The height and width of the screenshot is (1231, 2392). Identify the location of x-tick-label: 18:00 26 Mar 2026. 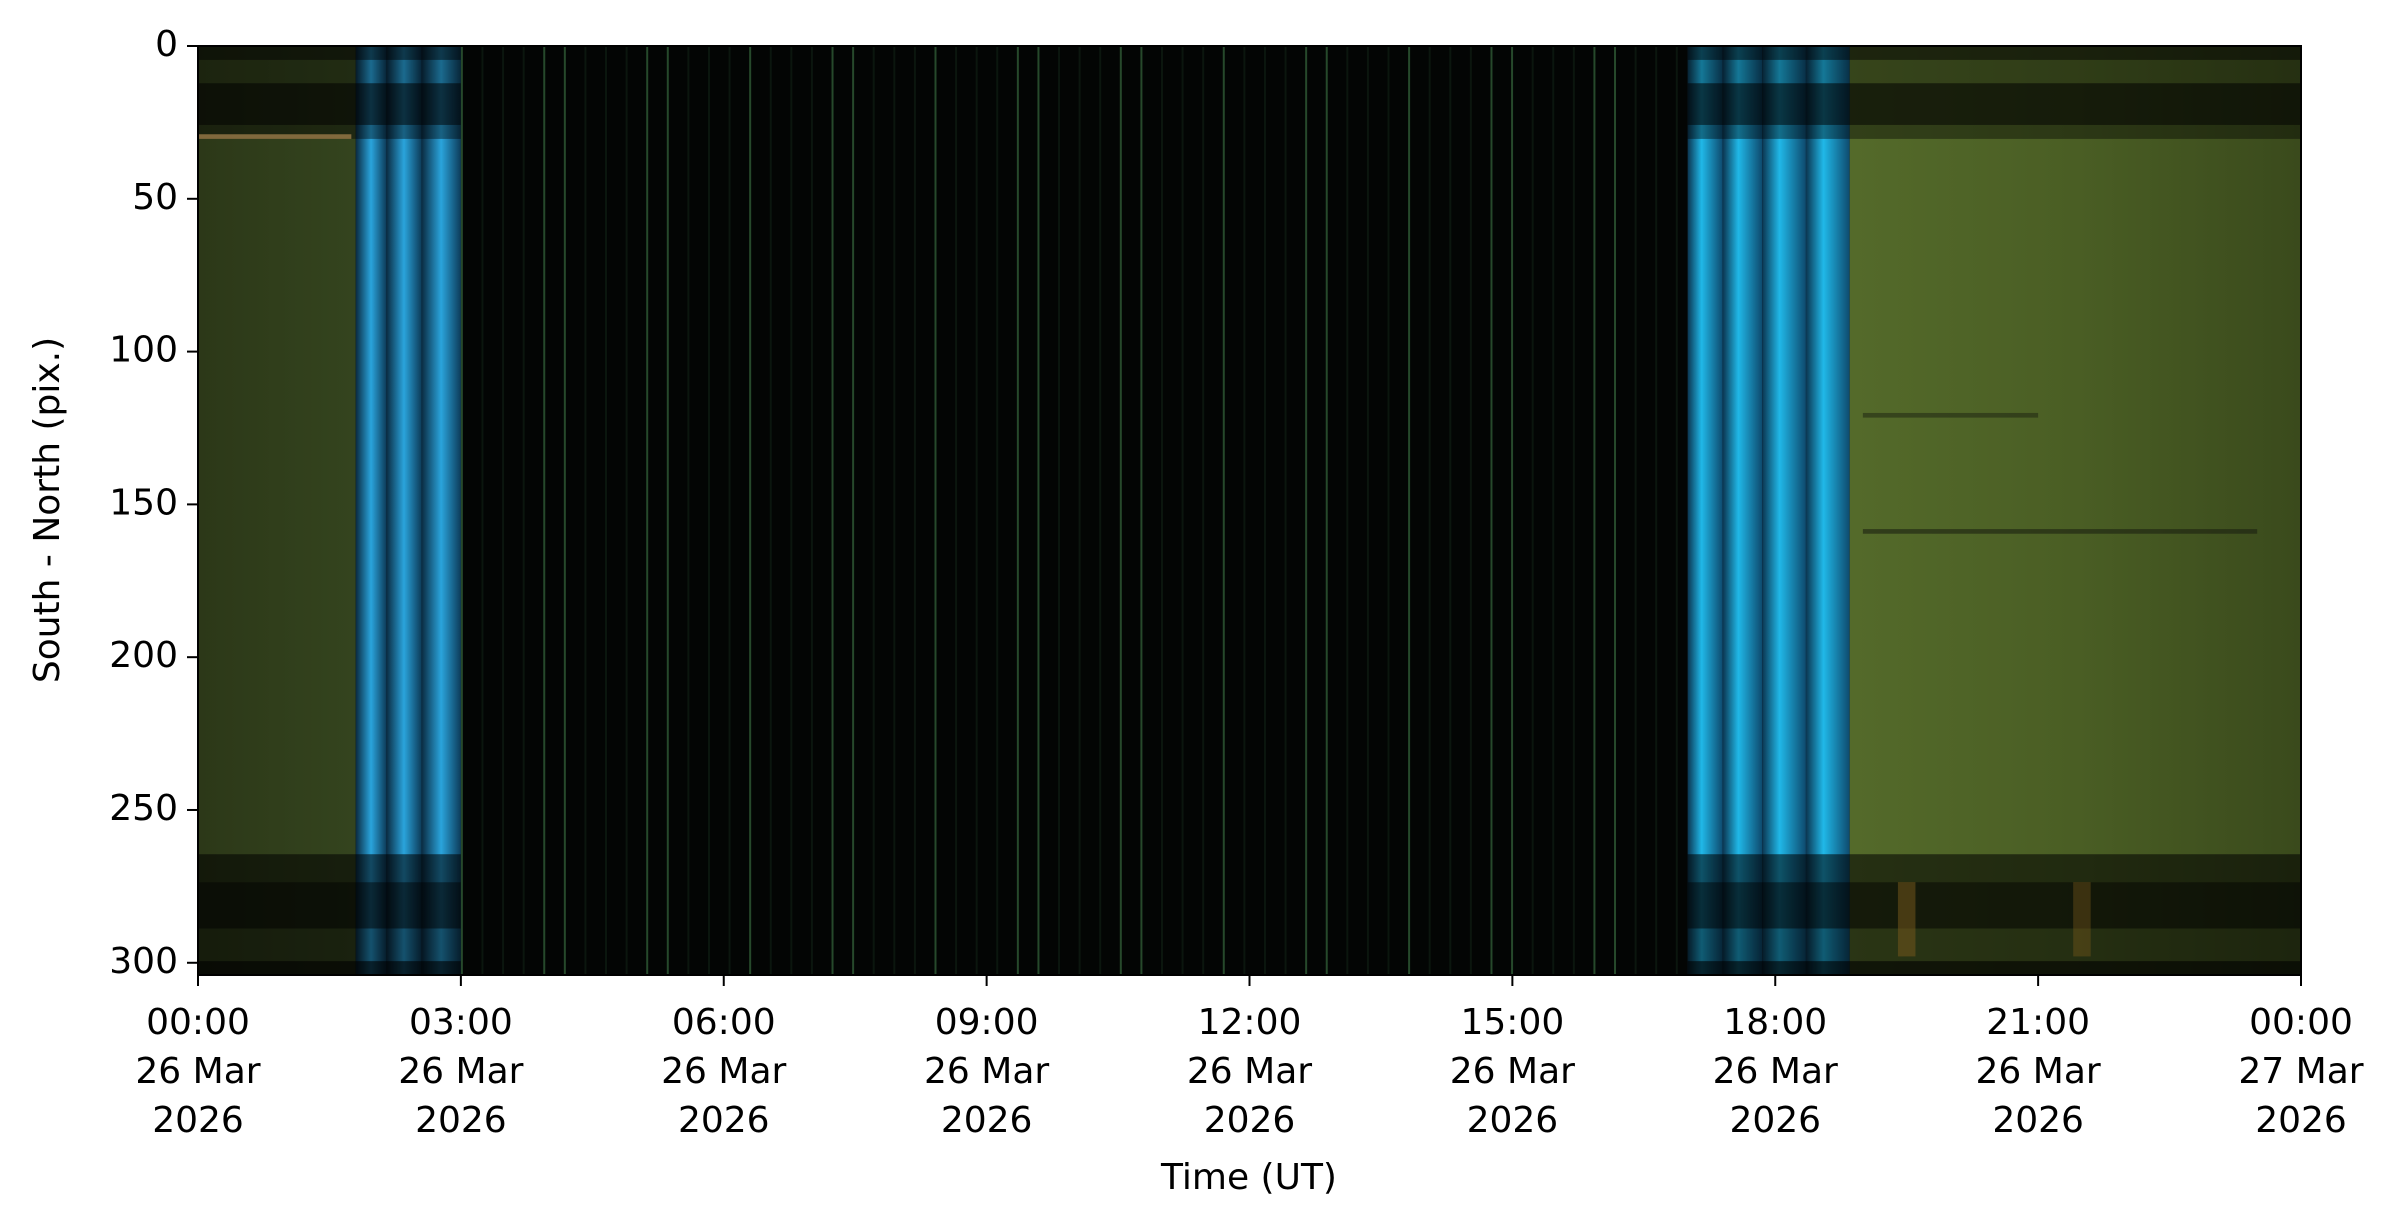
(1775, 1071).